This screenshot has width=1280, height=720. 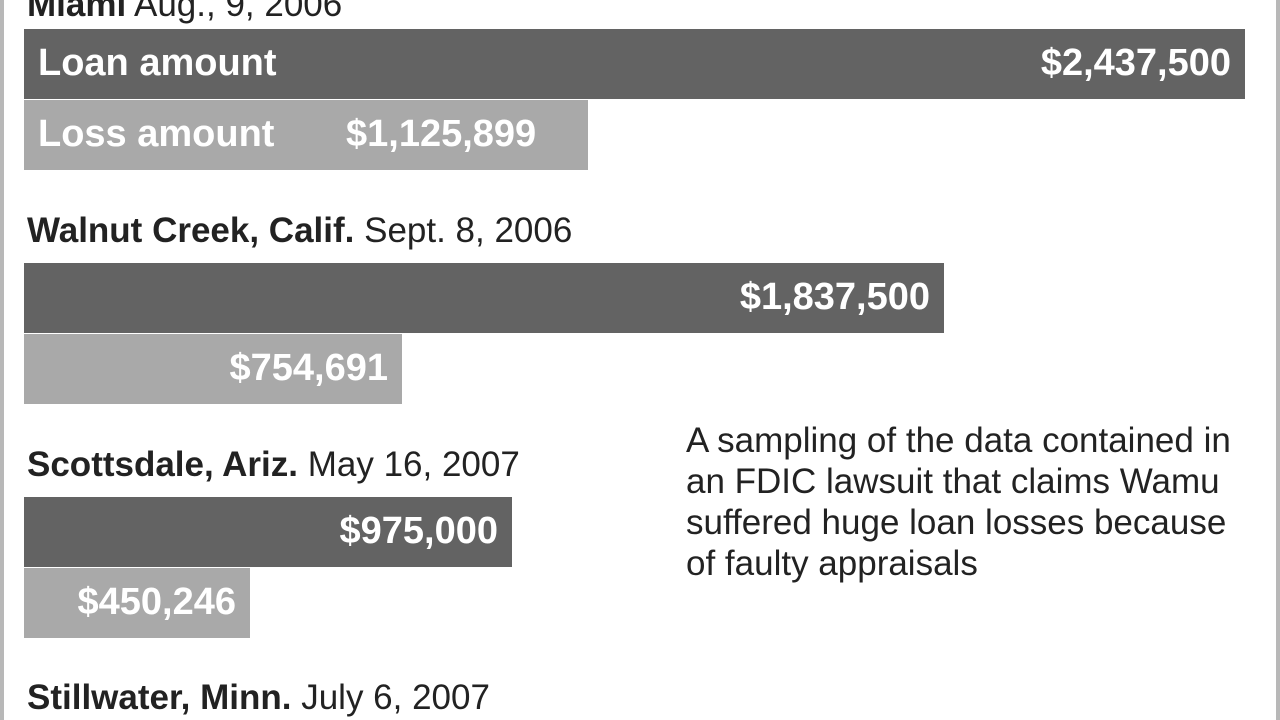 What do you see at coordinates (268, 532) in the screenshot?
I see `loan-bar: $975,000` at bounding box center [268, 532].